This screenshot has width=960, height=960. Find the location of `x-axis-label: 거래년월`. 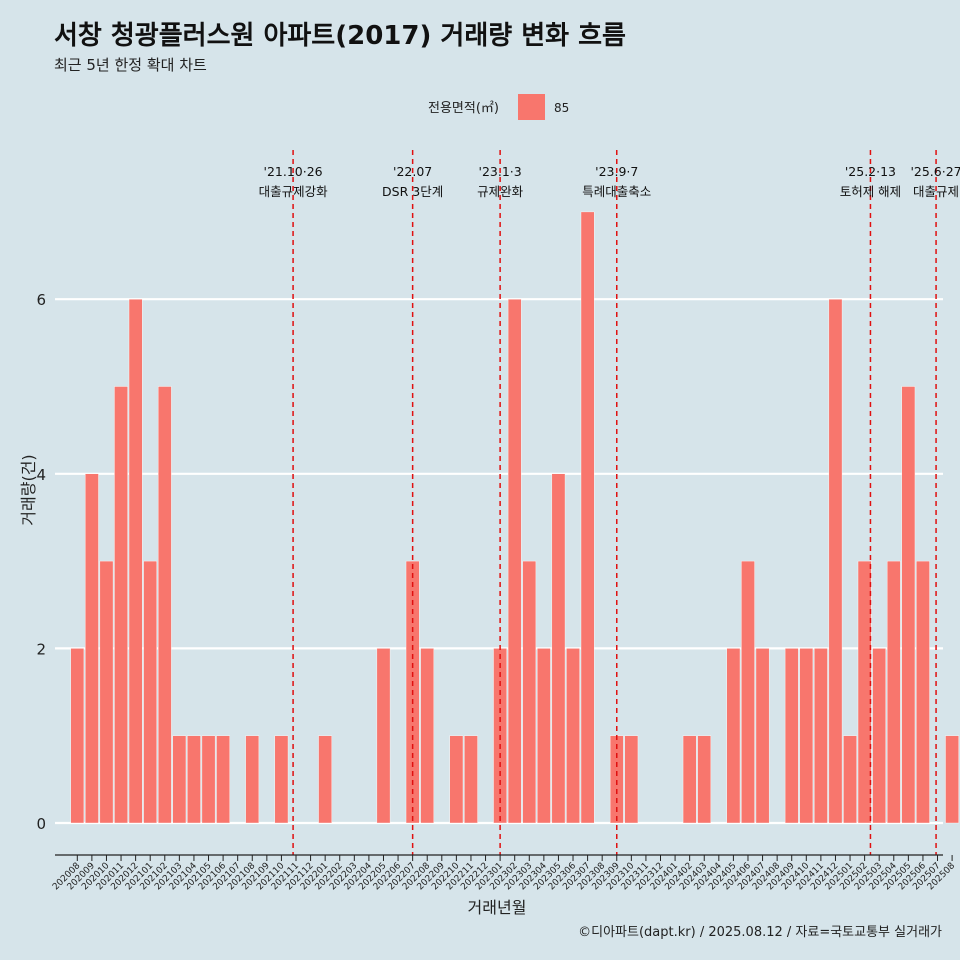

x-axis-label: 거래년월 is located at coordinates (497, 907).